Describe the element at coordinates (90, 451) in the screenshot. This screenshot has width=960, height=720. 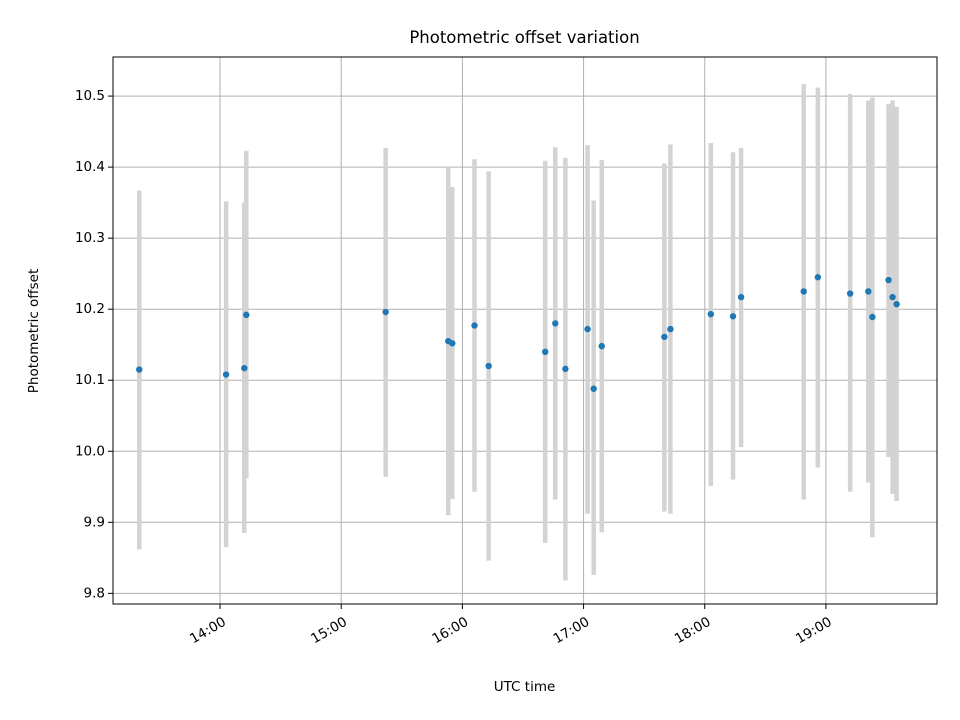
I see `y-tick-label: 10.0` at that location.